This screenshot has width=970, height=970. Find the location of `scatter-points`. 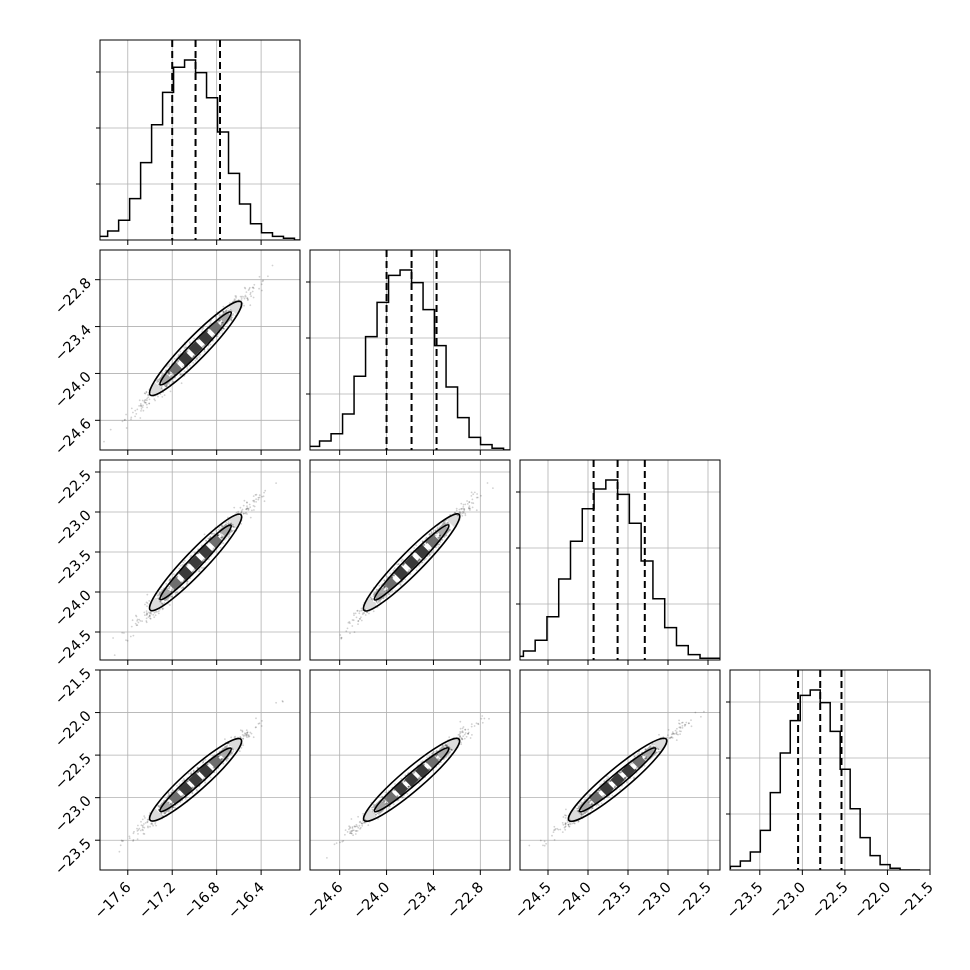

scatter-points is located at coordinates (201, 776).